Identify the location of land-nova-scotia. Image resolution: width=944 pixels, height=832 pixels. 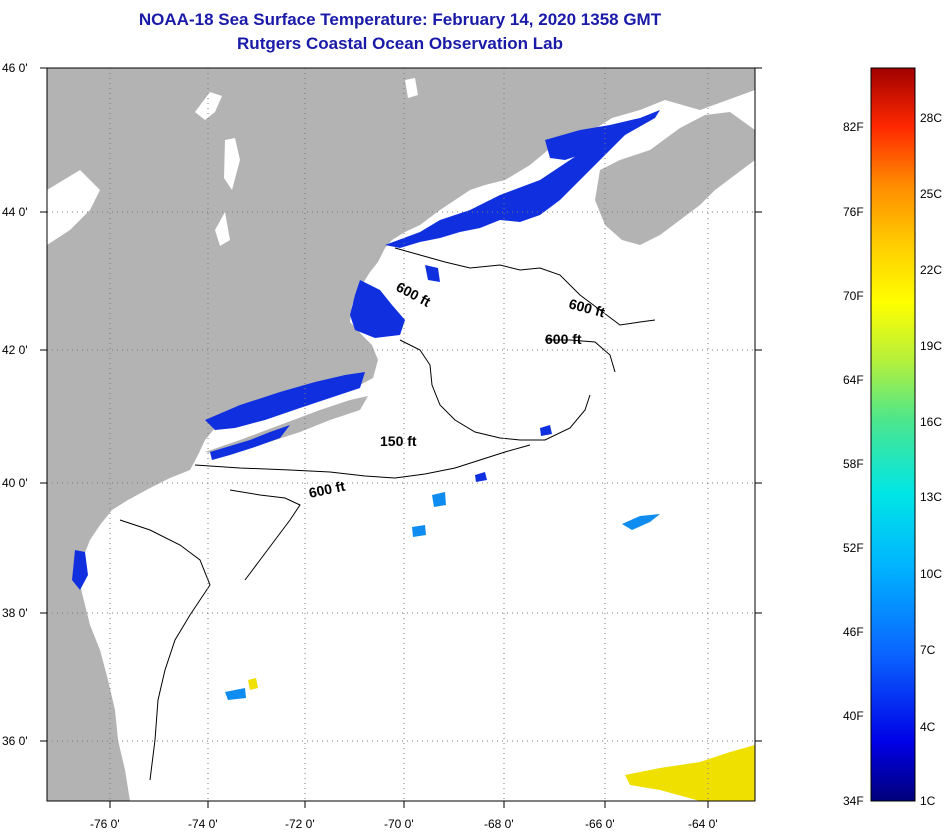
(675, 178).